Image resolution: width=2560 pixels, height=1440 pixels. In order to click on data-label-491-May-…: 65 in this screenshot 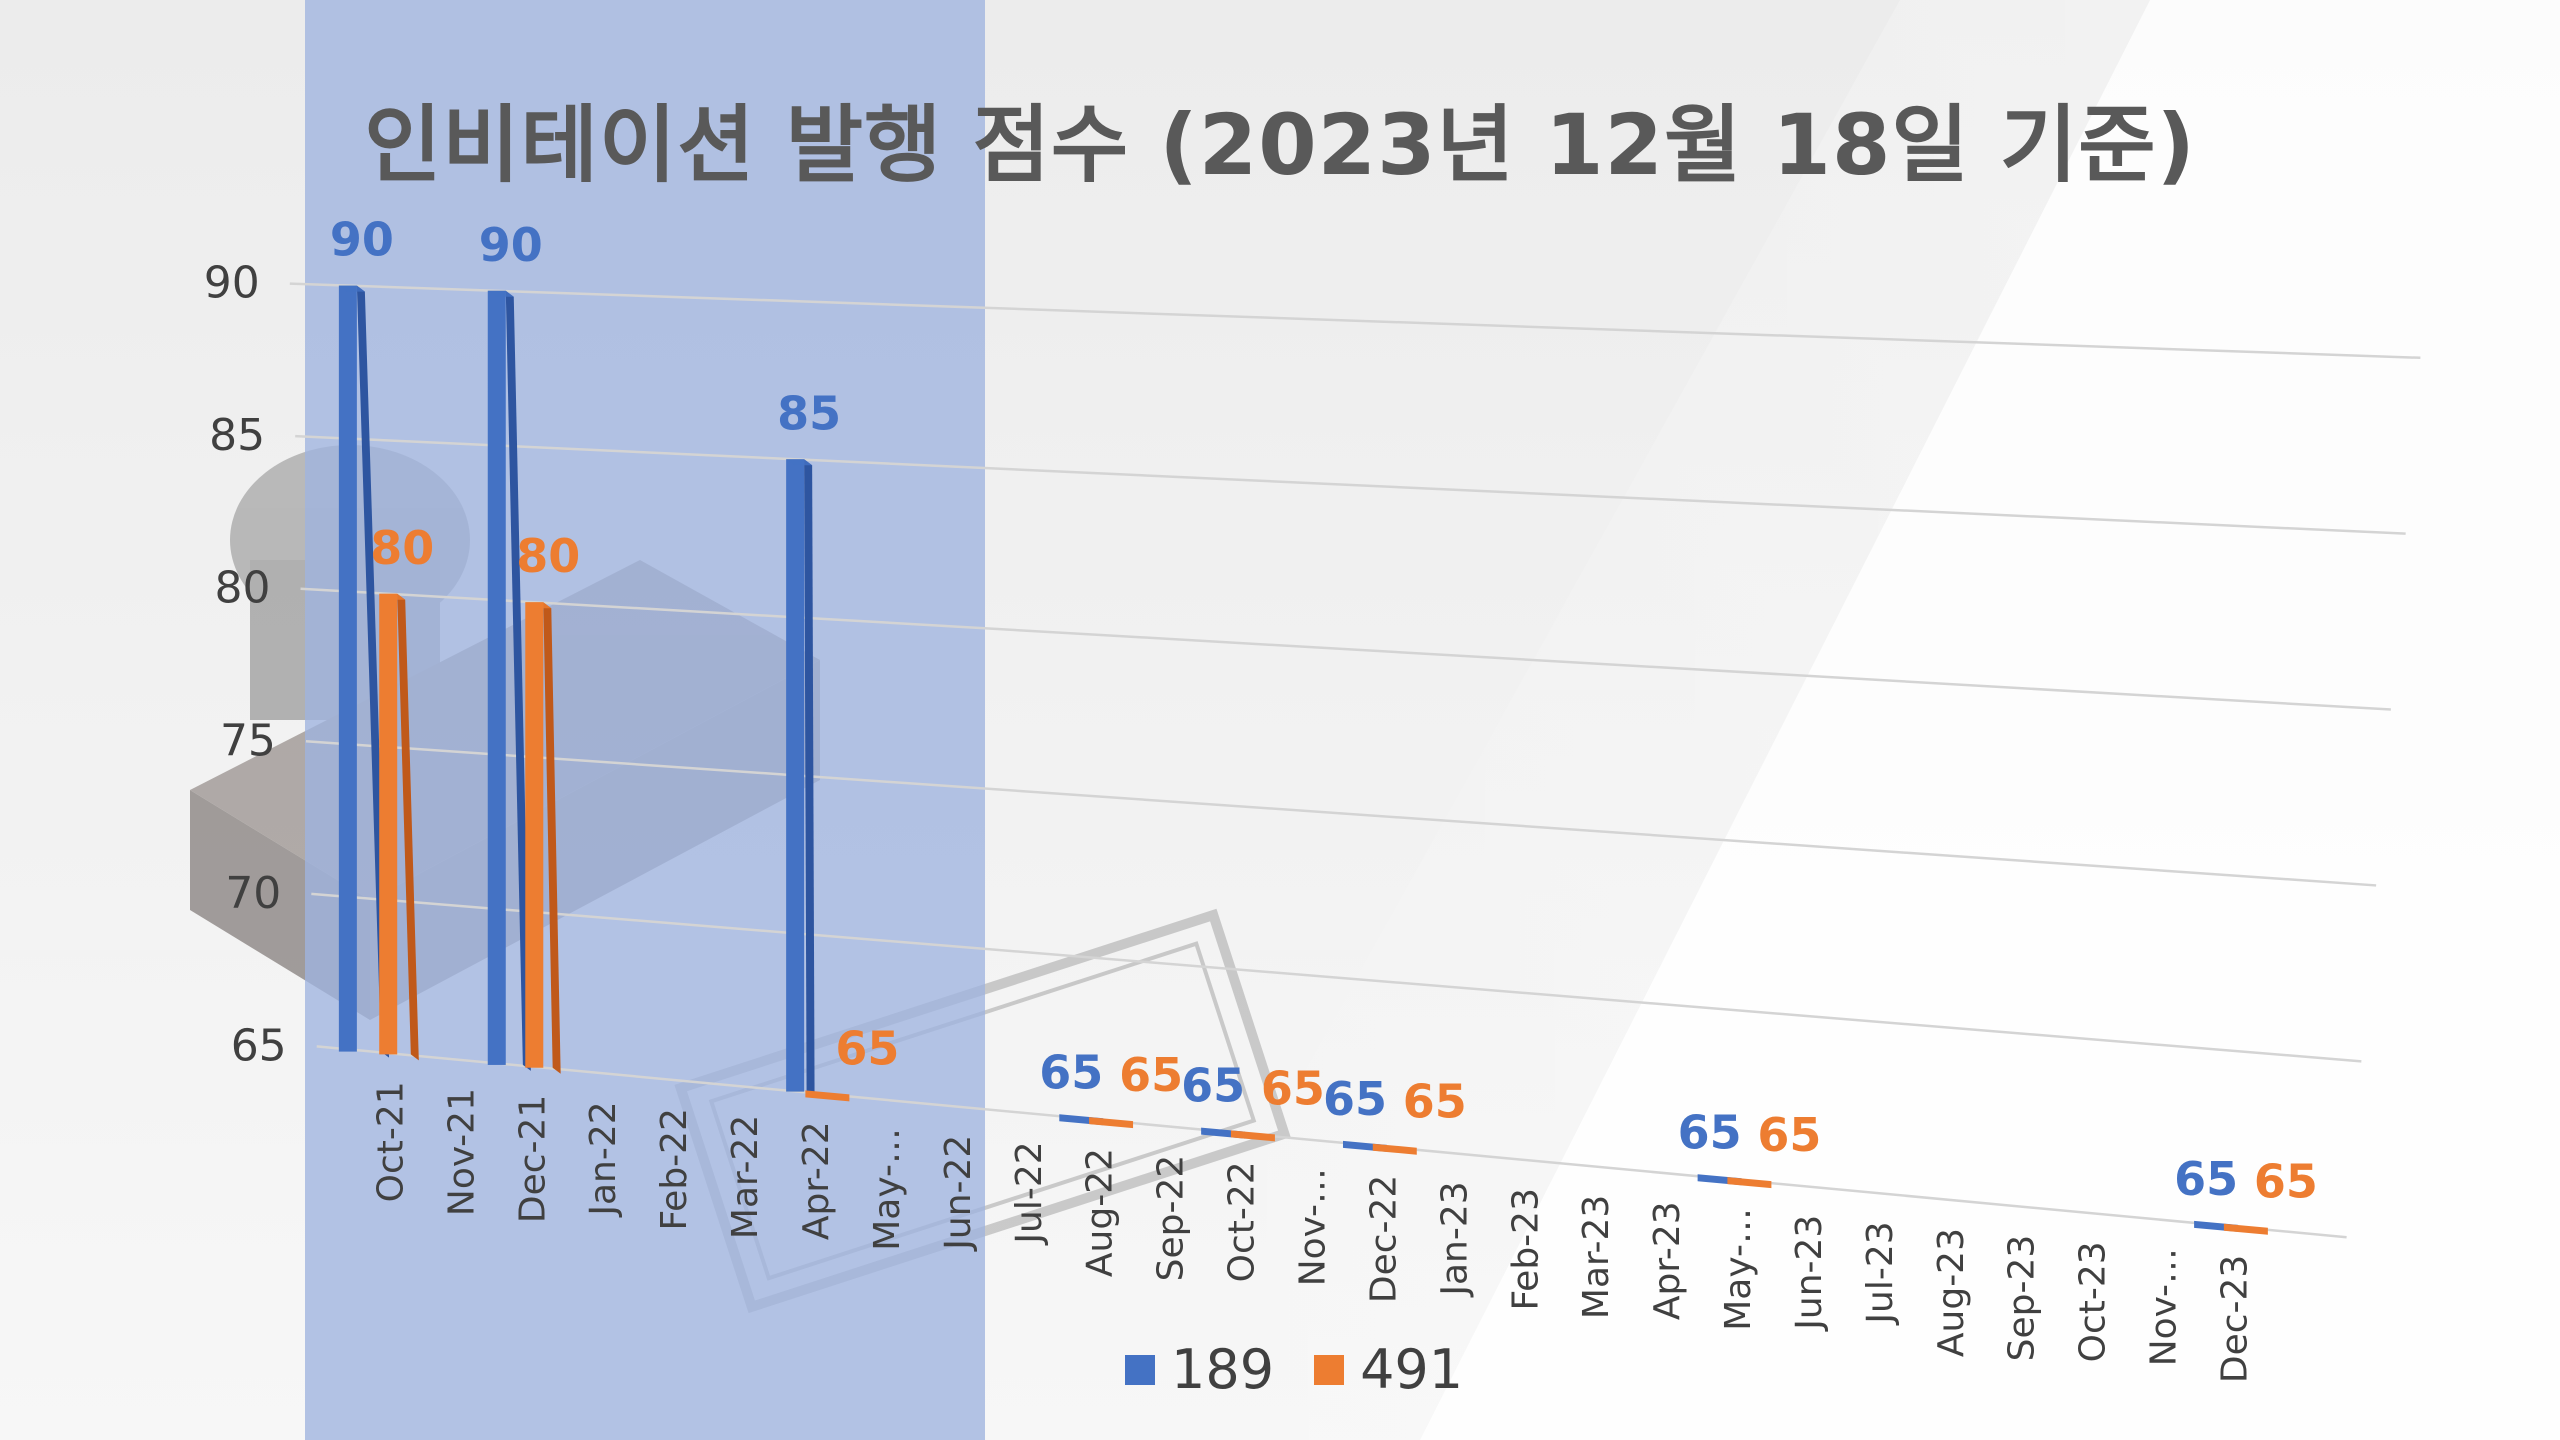, I will do `click(1789, 1135)`.